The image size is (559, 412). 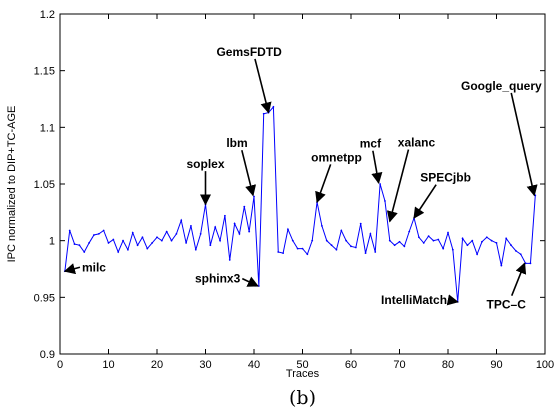 I want to click on annotation-label: GemsFDTD, so click(x=249, y=52).